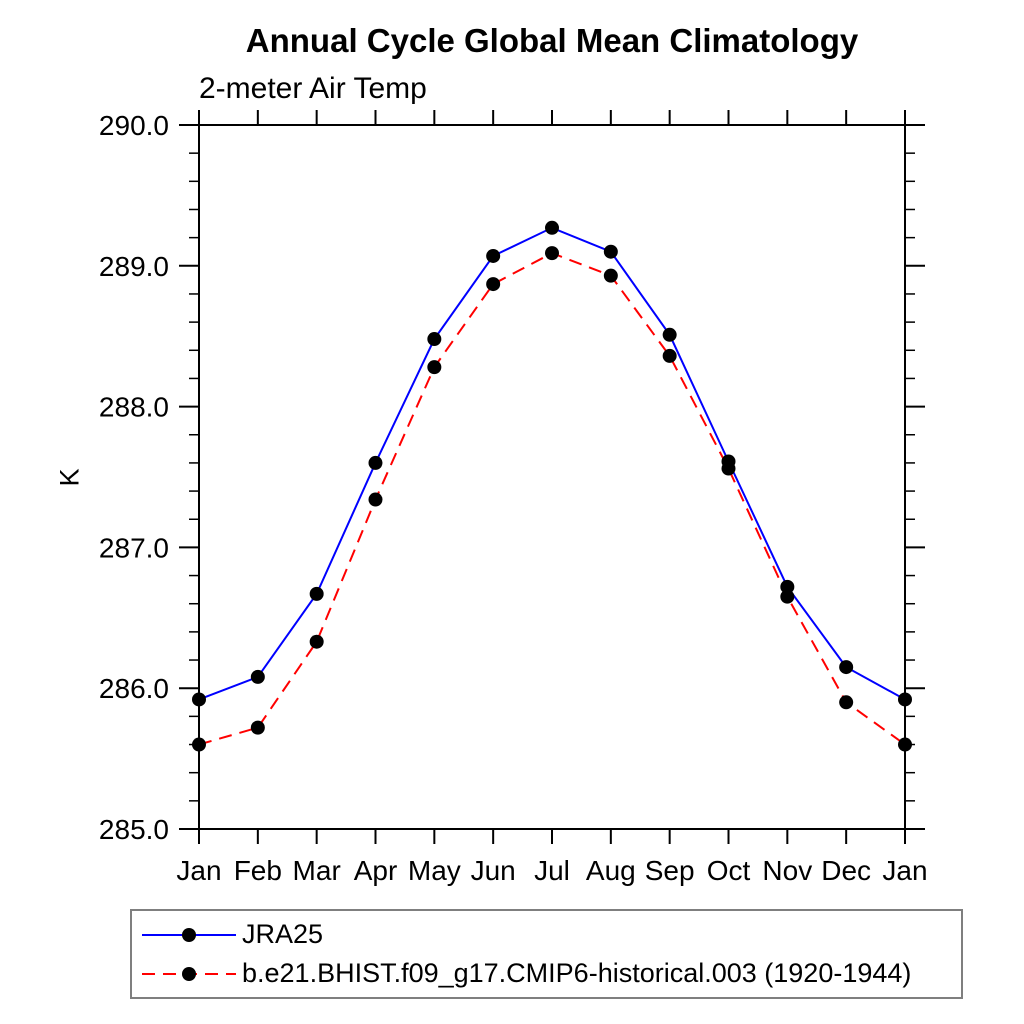  I want to click on x-tick-label: Oct, so click(729, 870).